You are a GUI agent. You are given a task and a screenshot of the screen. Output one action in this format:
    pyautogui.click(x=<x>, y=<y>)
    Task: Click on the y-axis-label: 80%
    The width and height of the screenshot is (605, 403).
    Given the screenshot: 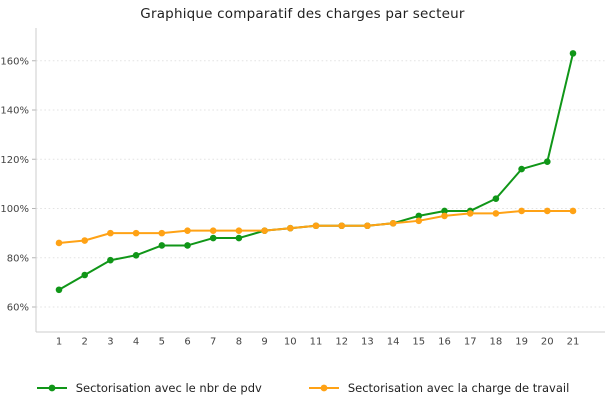 What is the action you would take?
    pyautogui.click(x=18, y=258)
    